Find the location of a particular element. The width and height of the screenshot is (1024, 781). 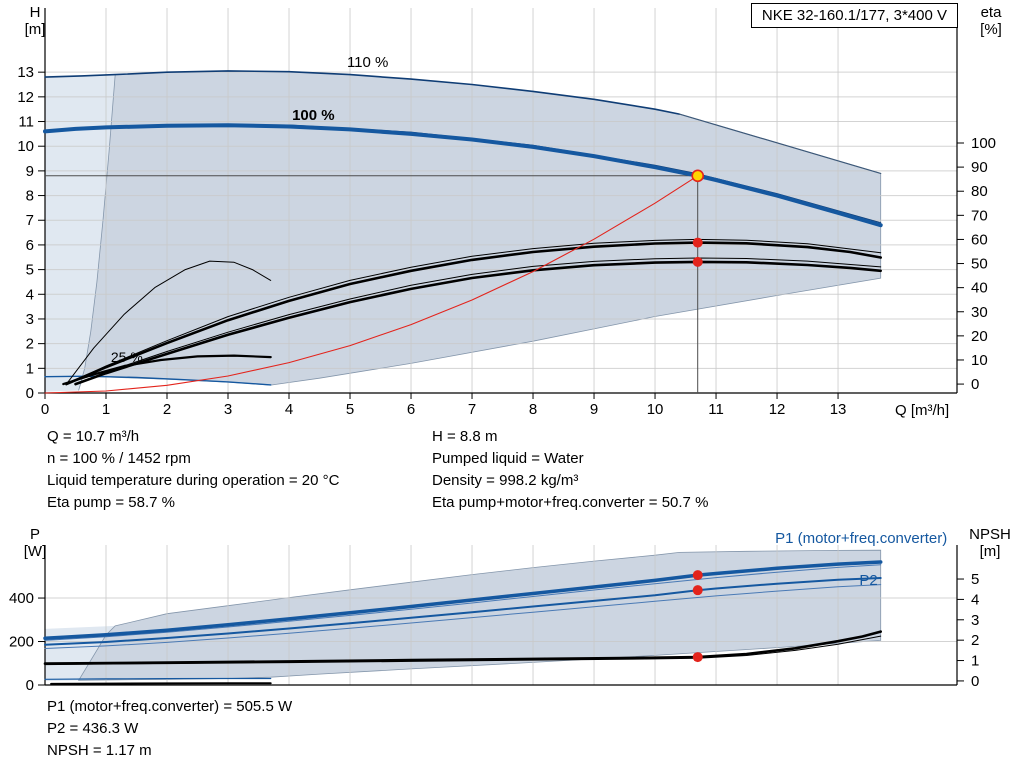

x-tick-label: 6 is located at coordinates (411, 409).